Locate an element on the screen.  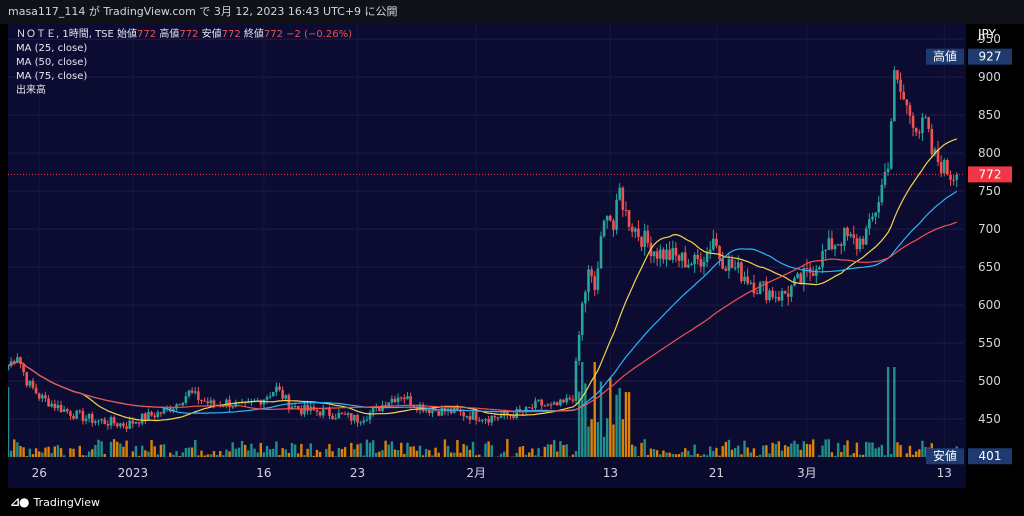
price-axis is located at coordinates (991, 256).